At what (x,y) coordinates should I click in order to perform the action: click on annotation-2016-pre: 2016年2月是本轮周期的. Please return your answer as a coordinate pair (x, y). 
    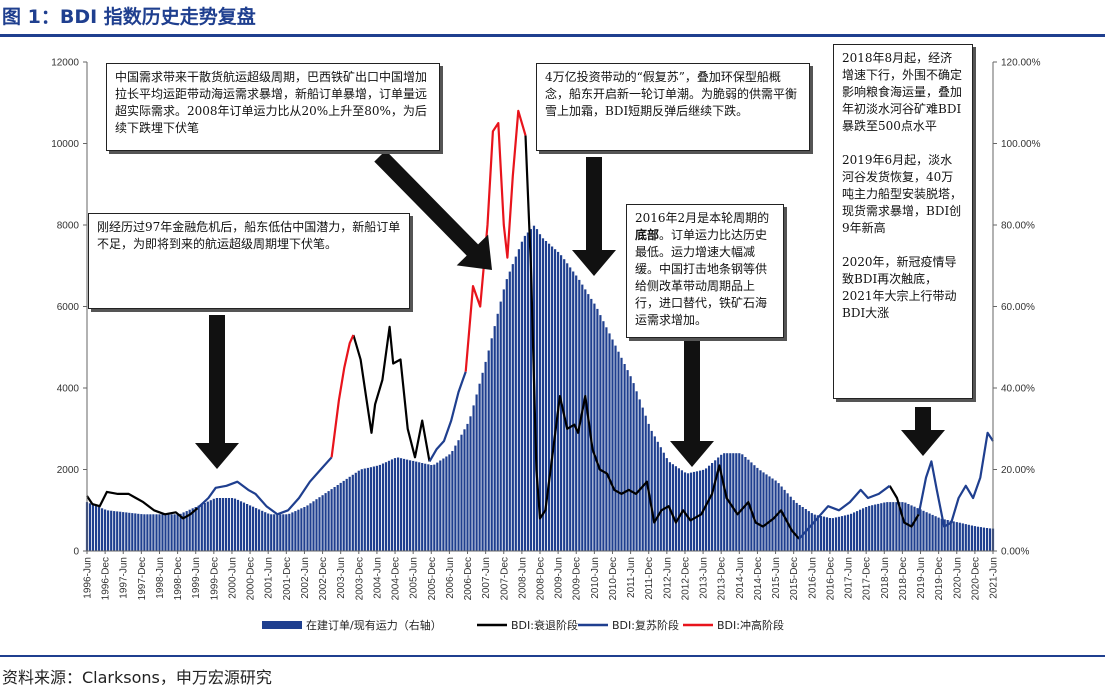
    Looking at the image, I should click on (702, 218).